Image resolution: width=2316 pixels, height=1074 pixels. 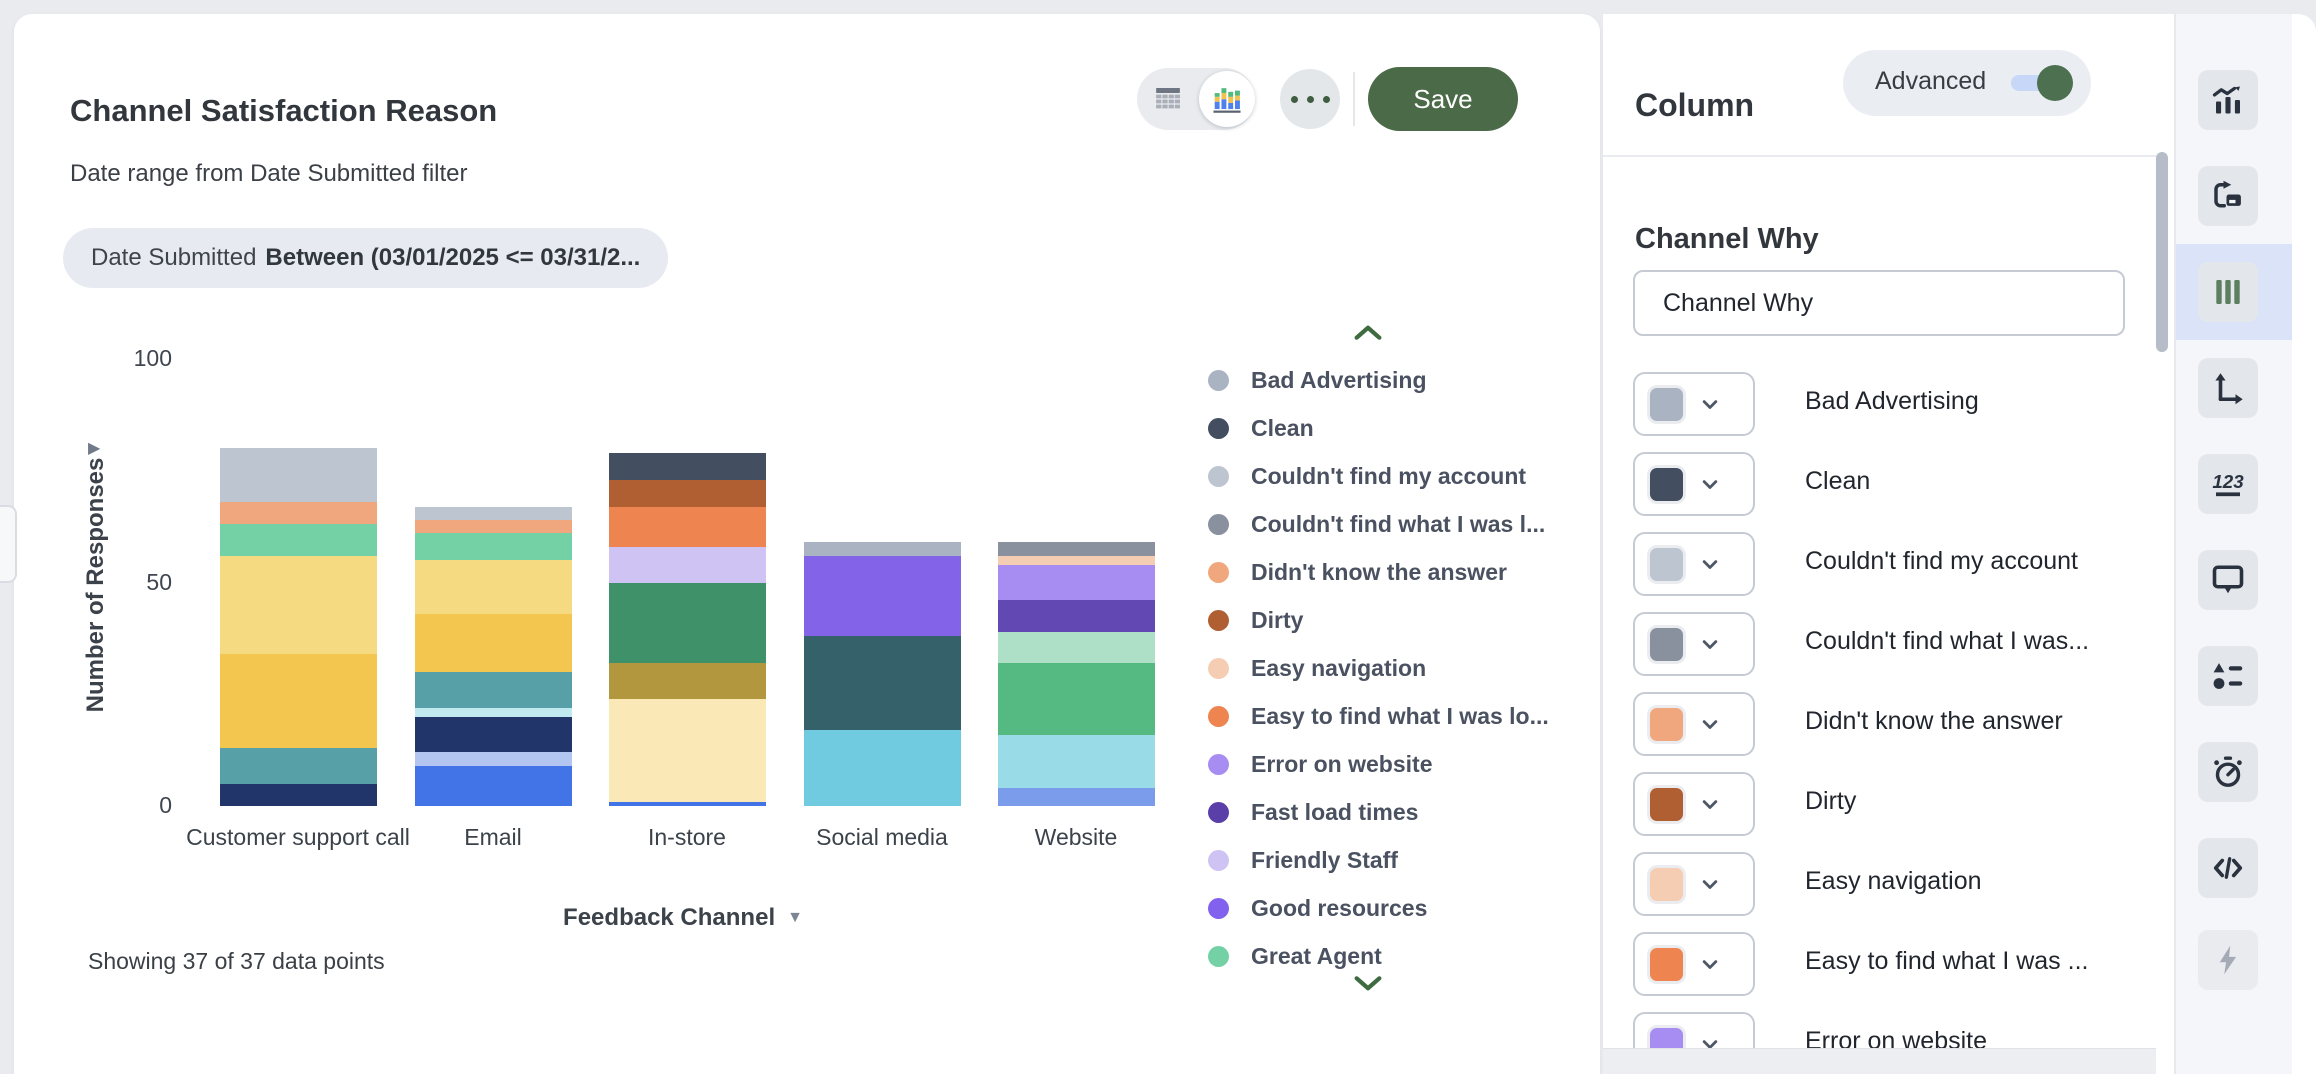 I want to click on legend-swatch, so click(x=1218, y=428).